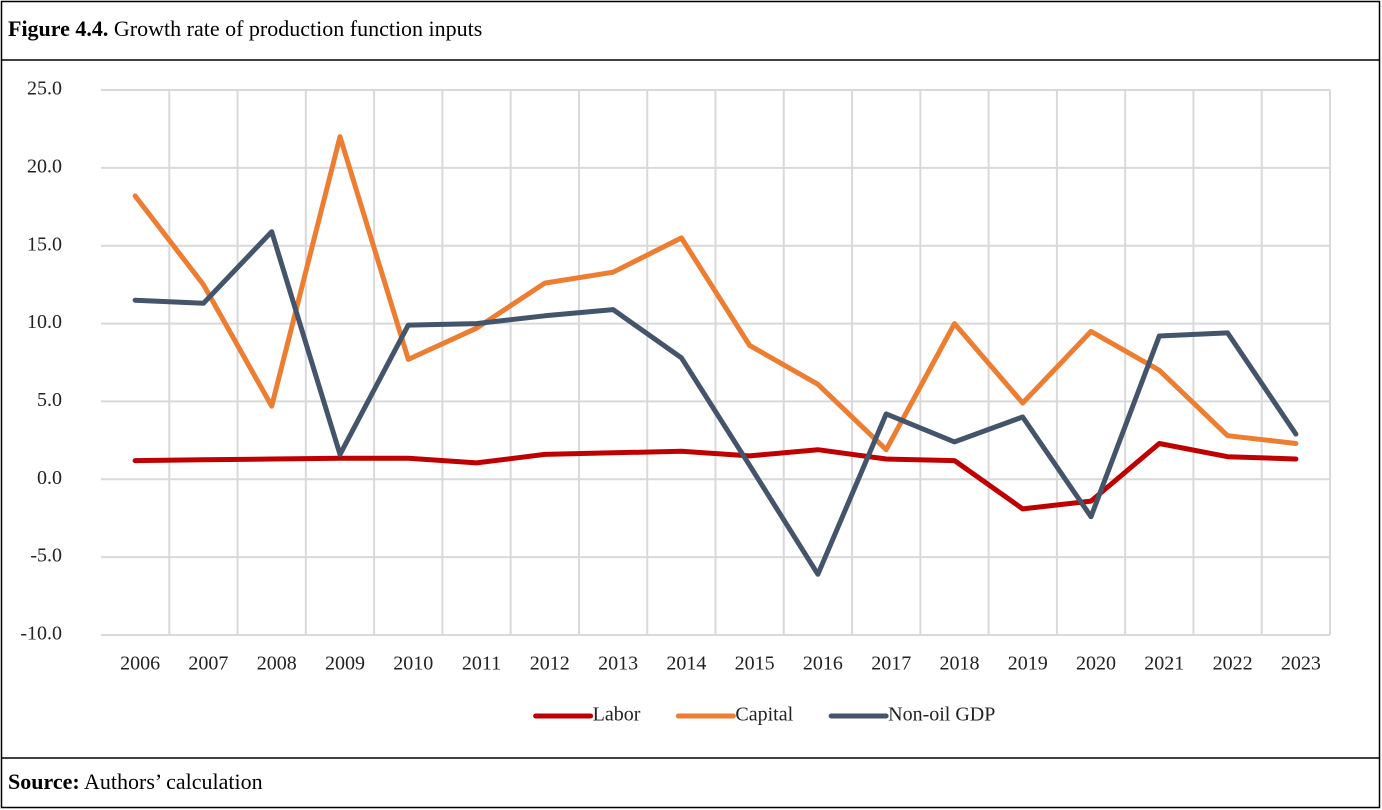 This screenshot has height=810, width=1382. What do you see at coordinates (1301, 664) in the screenshot?
I see `x-tick-label: 2023` at bounding box center [1301, 664].